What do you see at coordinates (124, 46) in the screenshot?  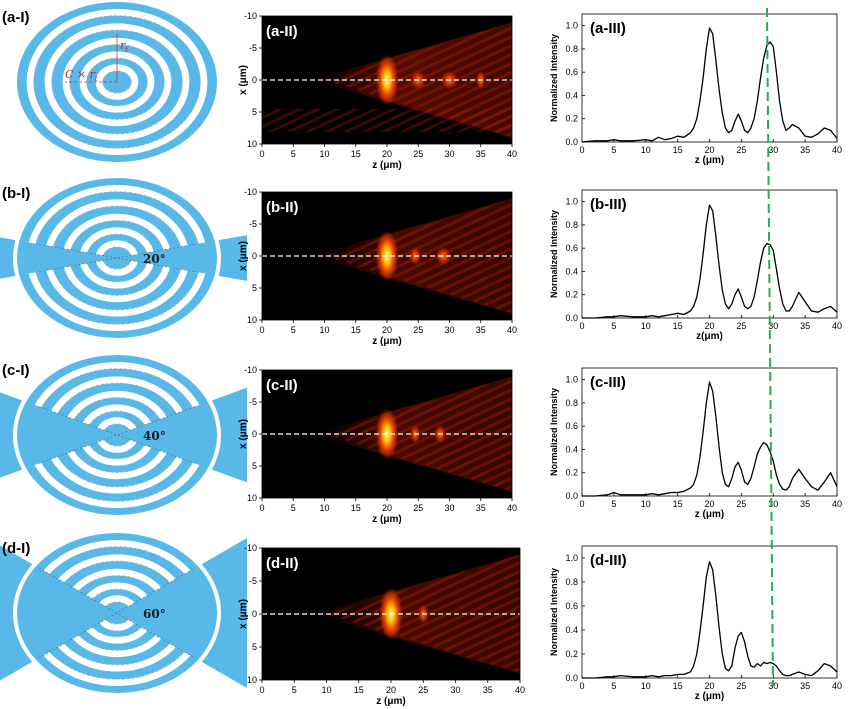 I see `radius-annotation: rt` at bounding box center [124, 46].